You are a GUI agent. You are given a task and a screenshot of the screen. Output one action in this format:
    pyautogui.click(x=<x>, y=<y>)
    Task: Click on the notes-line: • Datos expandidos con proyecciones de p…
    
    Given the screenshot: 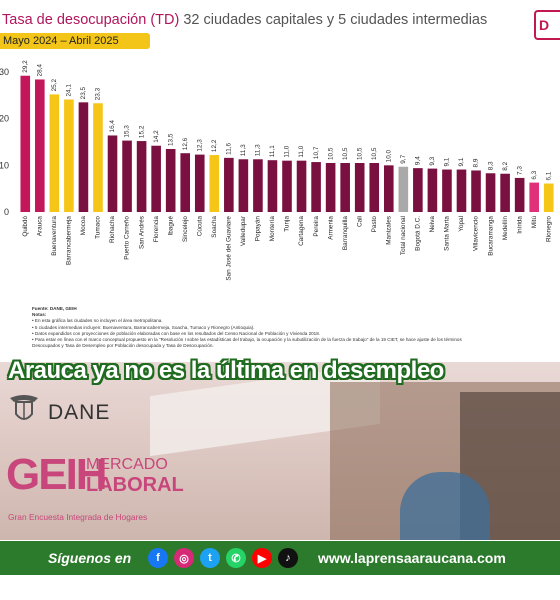 What is the action you would take?
    pyautogui.click(x=176, y=333)
    